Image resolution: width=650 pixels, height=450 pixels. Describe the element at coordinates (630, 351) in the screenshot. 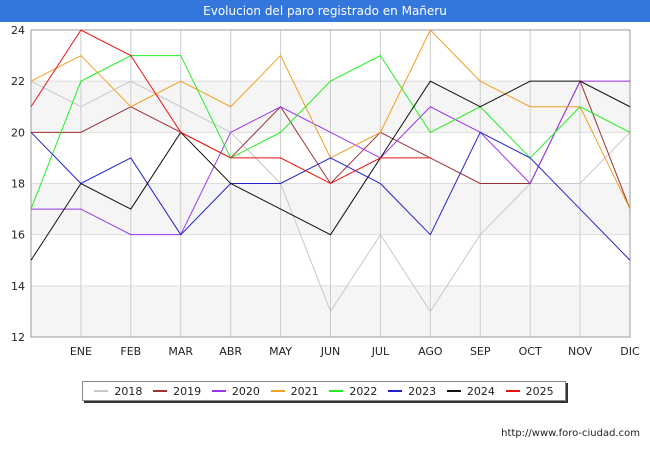

I see `x-tick-label: DIC` at that location.